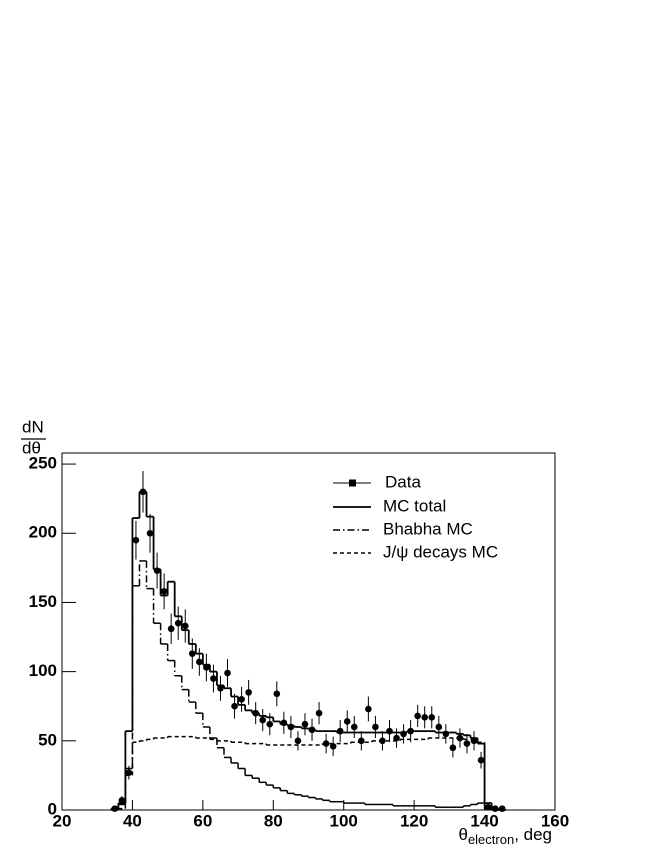  What do you see at coordinates (43, 532) in the screenshot?
I see `y-tick-label: 200` at bounding box center [43, 532].